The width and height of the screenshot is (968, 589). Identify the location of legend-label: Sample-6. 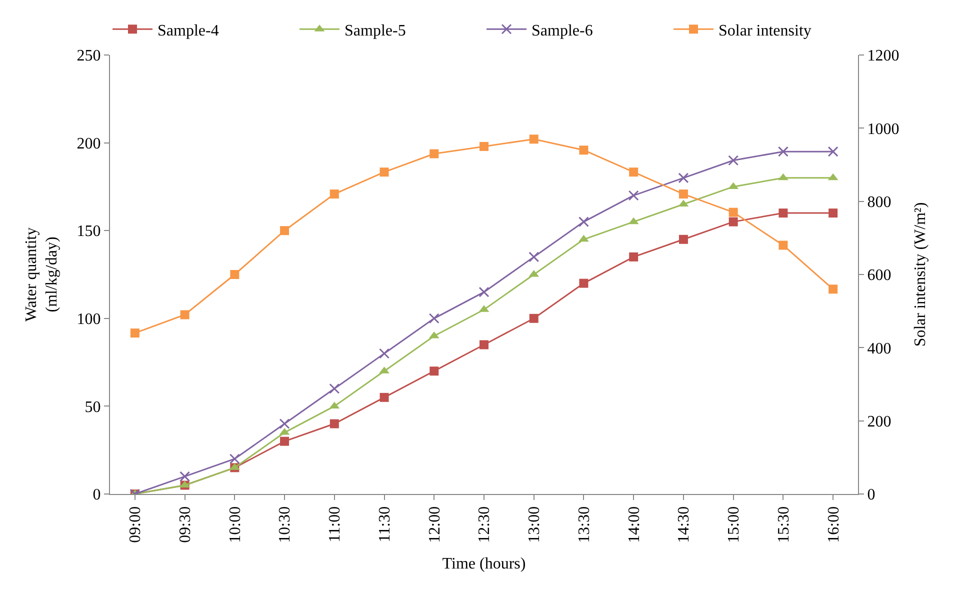
(562, 31).